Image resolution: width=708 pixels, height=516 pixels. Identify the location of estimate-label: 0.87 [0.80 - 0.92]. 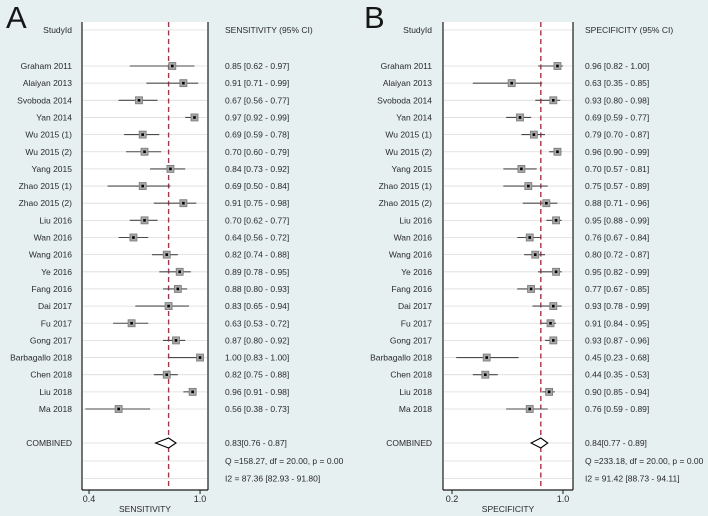
(257, 340).